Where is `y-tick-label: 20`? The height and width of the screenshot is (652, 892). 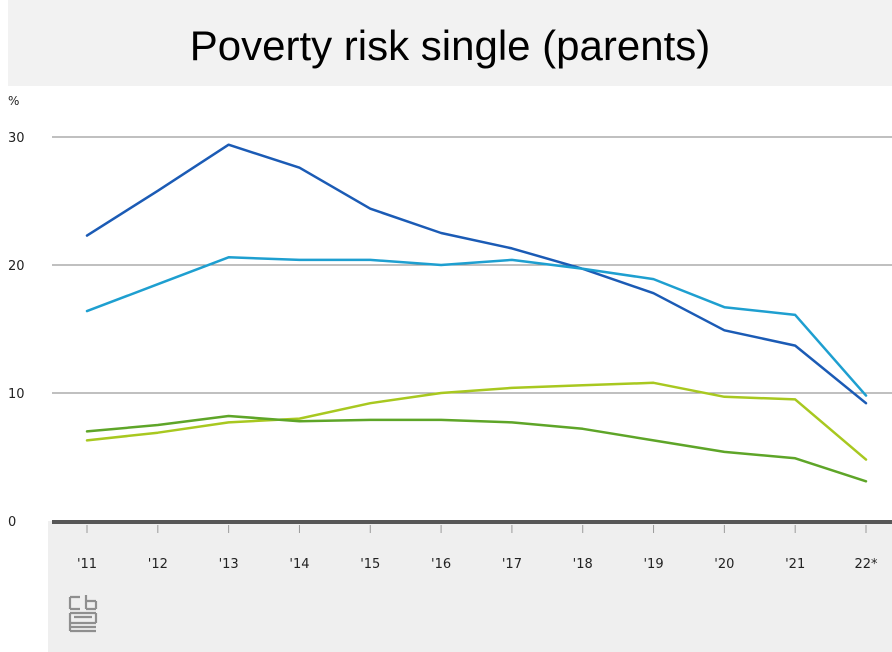 y-tick-label: 20 is located at coordinates (16, 266).